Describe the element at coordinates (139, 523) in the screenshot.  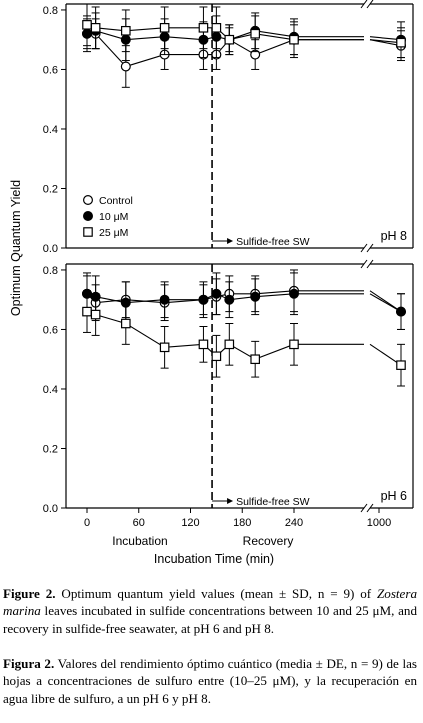
I see `x-tick-label: 60` at that location.